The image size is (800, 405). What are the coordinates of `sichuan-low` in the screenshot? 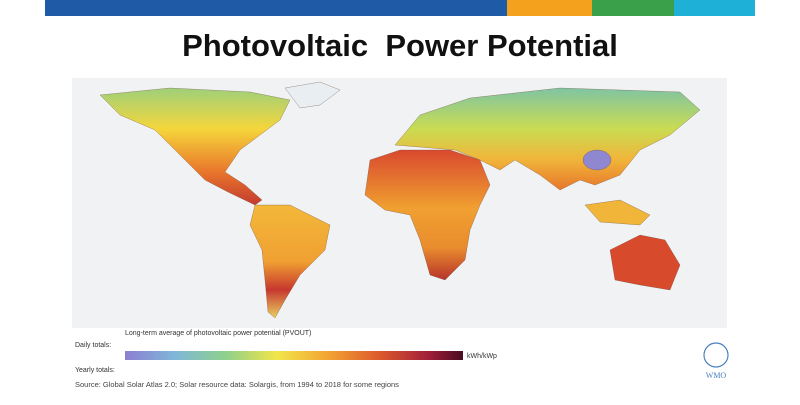 It's located at (597, 160).